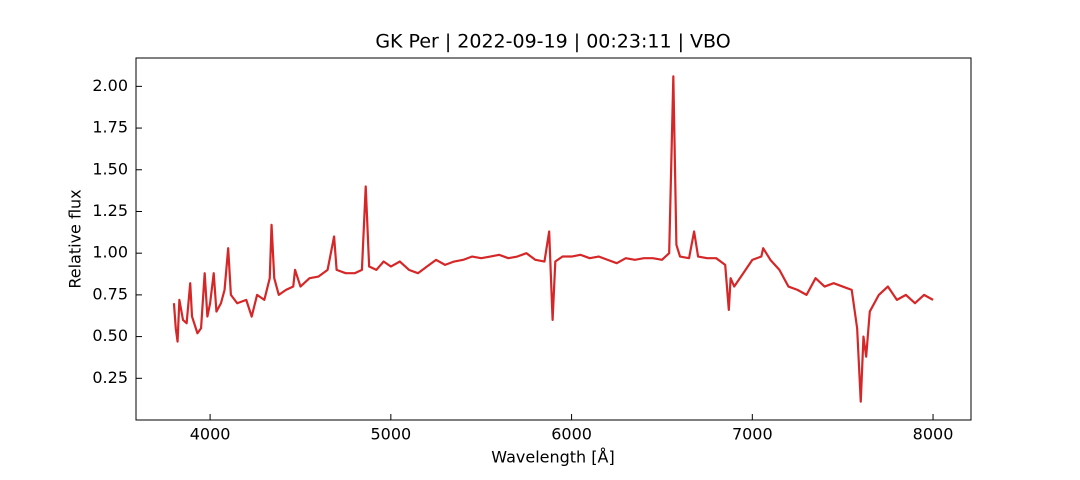 Image resolution: width=1080 pixels, height=480 pixels. What do you see at coordinates (552, 42) in the screenshot?
I see `chart-title: GK Per | 2022-09-19 | 00:23:11 | VBO` at bounding box center [552, 42].